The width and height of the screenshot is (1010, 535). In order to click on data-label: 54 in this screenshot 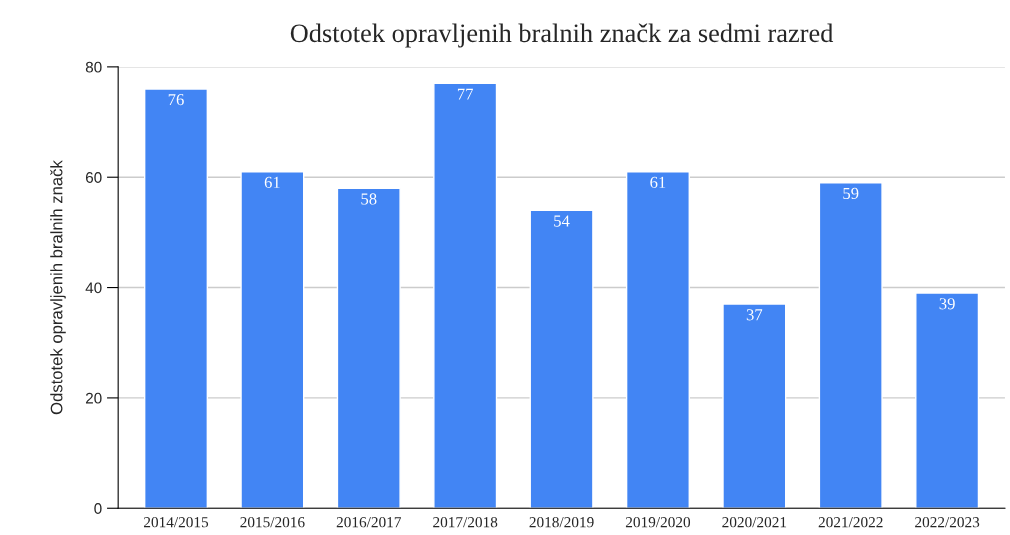, I will do `click(562, 221)`.